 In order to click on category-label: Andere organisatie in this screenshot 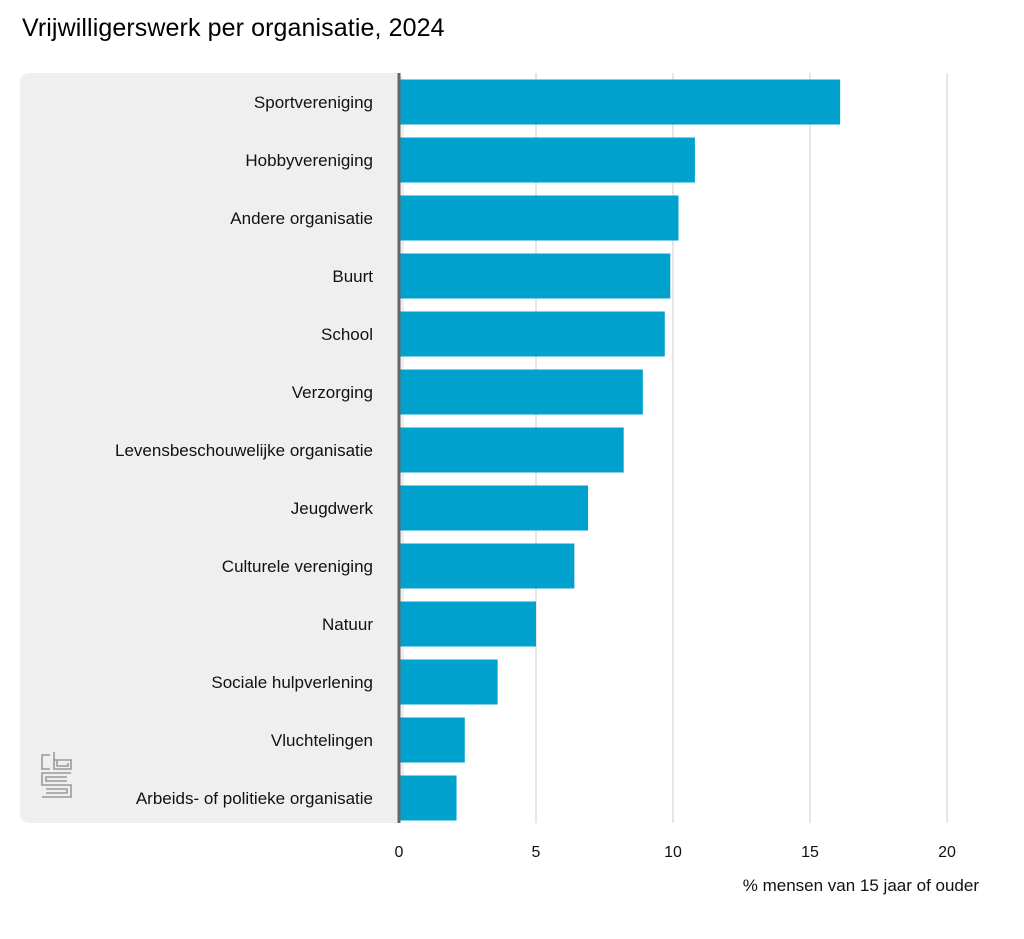, I will do `click(301, 218)`.